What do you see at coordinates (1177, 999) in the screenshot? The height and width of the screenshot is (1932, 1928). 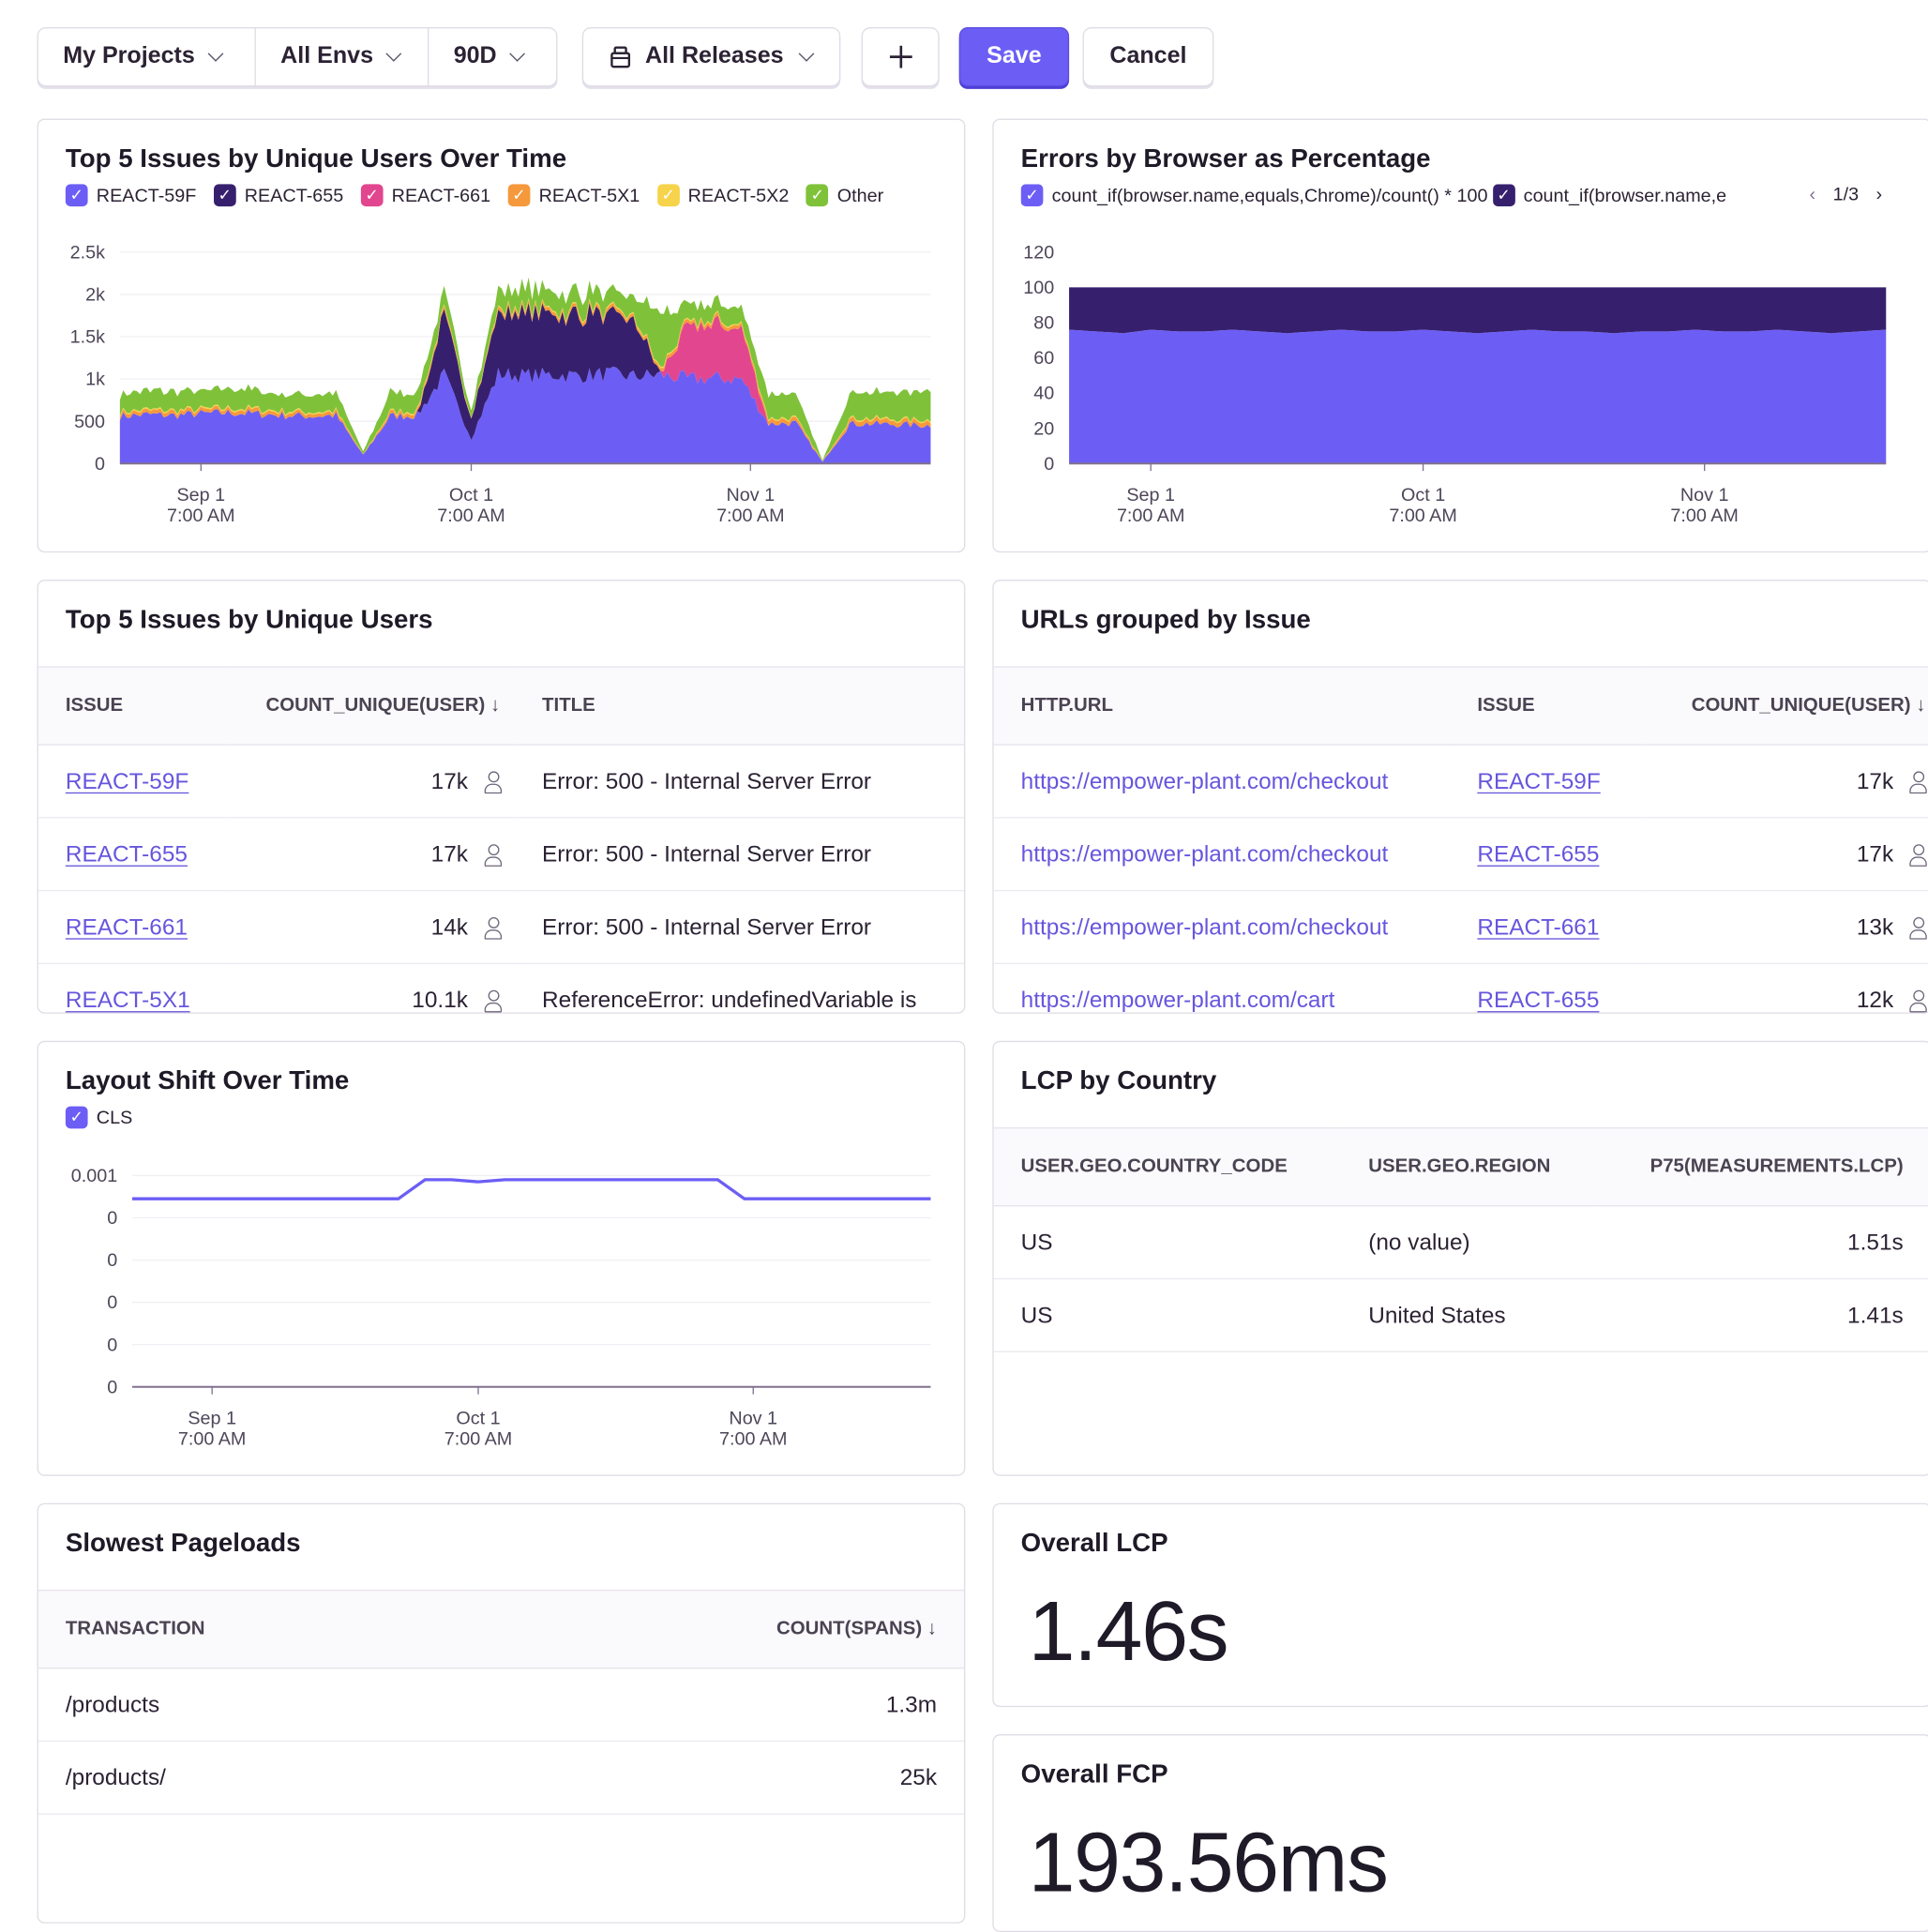 I see `url-link: https://empower-plant.com/cart` at bounding box center [1177, 999].